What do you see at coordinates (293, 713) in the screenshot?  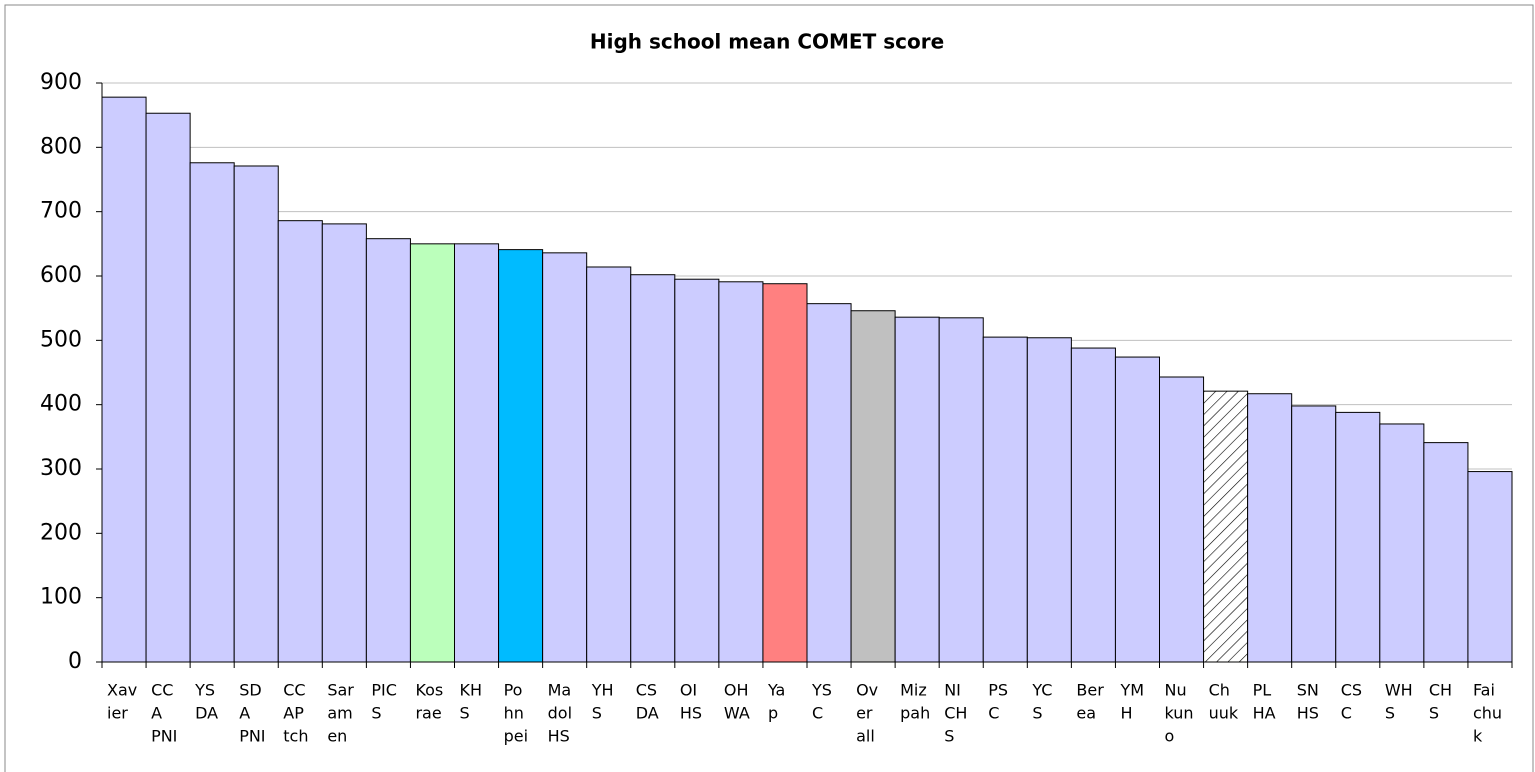 I see `x-tick-label: AP` at bounding box center [293, 713].